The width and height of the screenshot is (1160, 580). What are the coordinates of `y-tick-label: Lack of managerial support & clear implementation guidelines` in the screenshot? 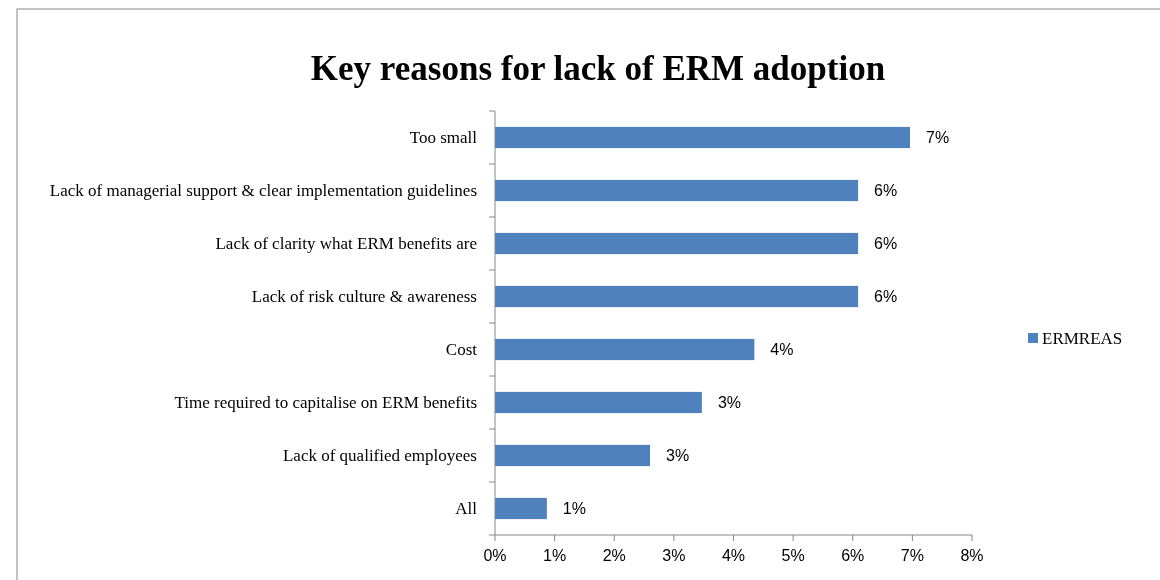 It's located at (263, 191).